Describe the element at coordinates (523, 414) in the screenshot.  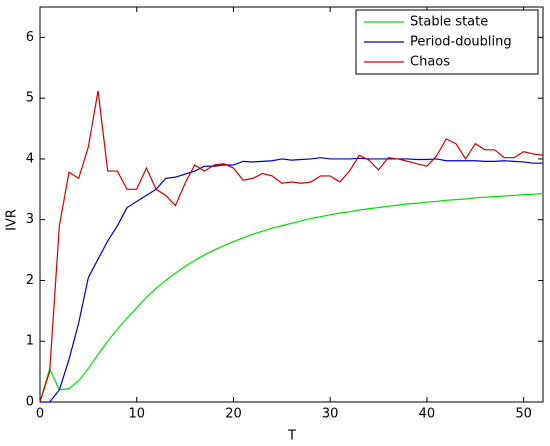
I see `x-tick-label: 50` at that location.